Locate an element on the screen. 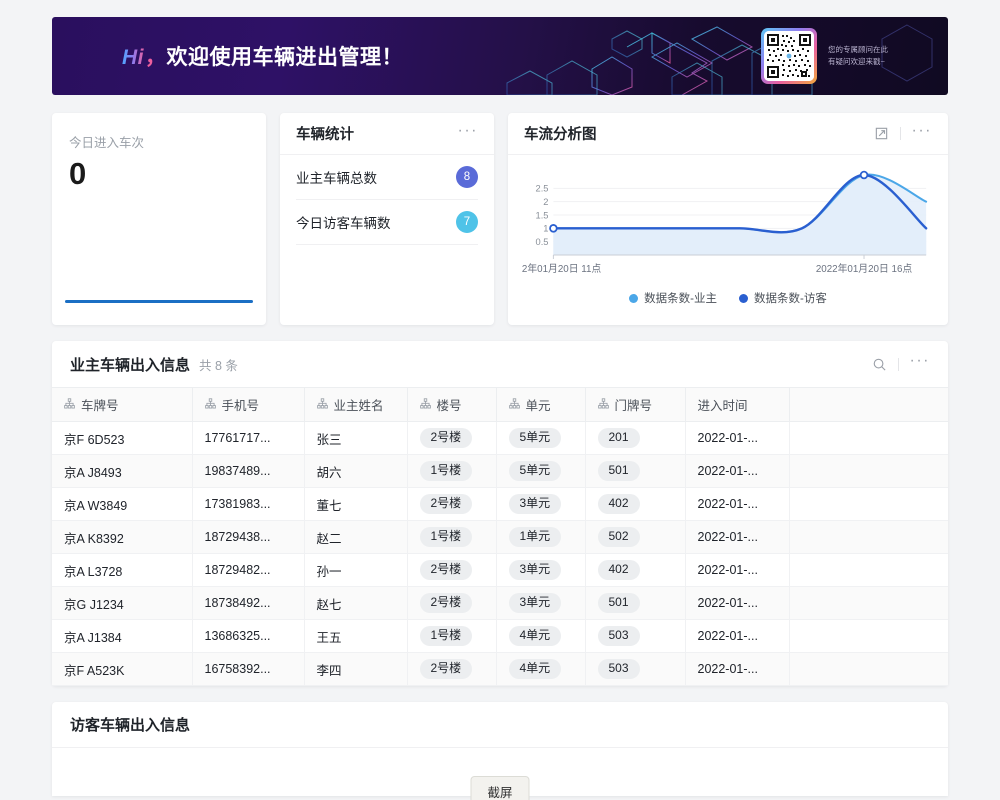  qr-advisor-text: 您的专属顾问在此 有疑问欢迎来戳~ is located at coordinates (858, 56).